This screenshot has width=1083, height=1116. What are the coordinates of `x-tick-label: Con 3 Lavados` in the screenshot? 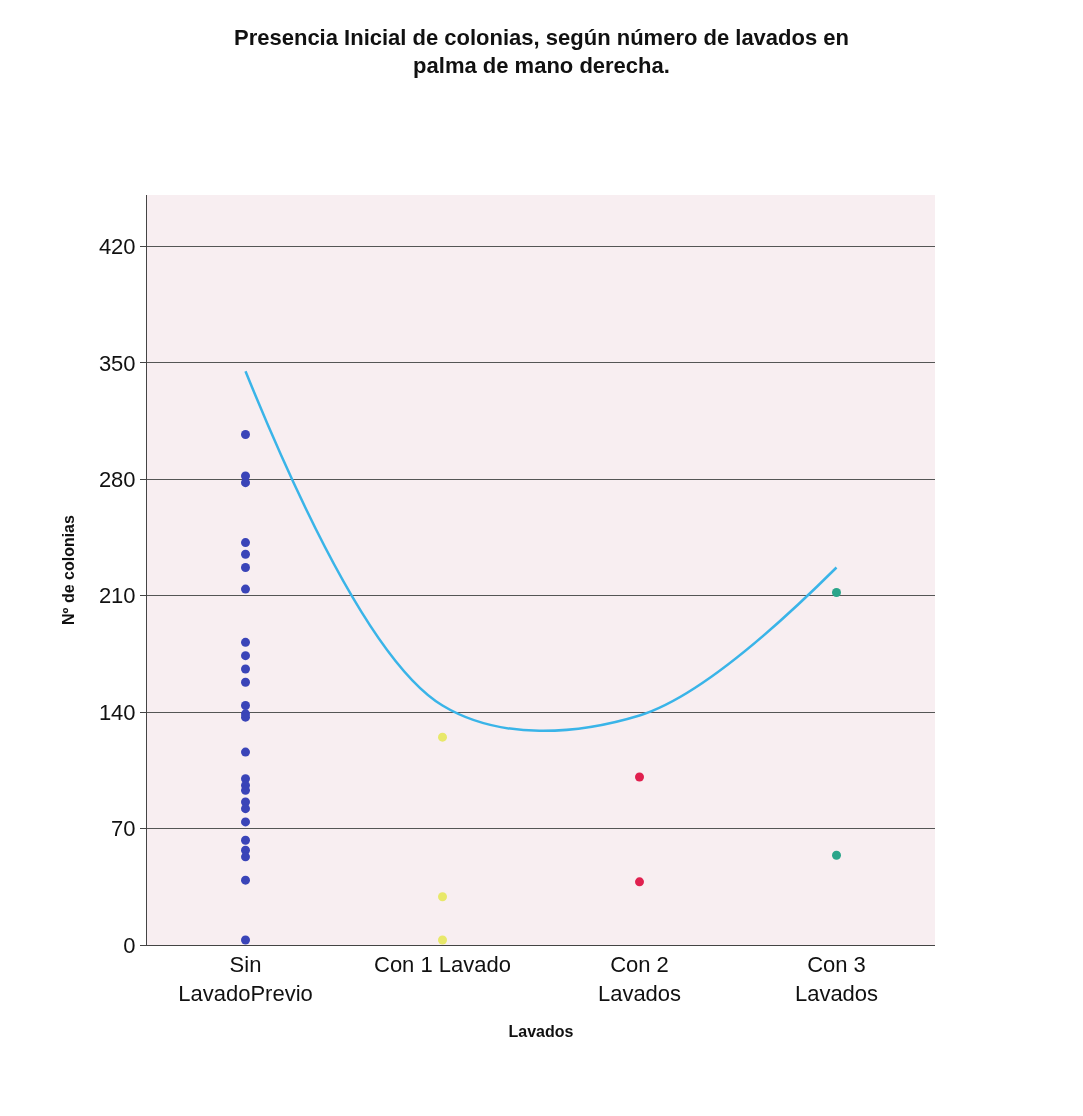 It's located at (836, 979).